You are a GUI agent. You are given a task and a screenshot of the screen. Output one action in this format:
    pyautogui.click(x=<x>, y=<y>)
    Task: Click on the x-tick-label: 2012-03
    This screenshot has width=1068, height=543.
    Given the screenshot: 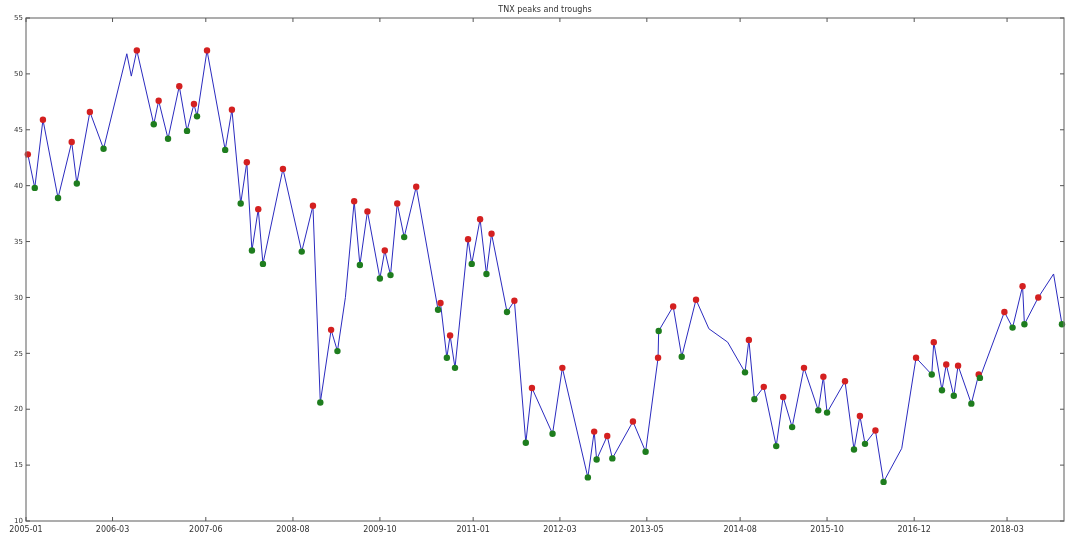 What is the action you would take?
    pyautogui.click(x=560, y=529)
    